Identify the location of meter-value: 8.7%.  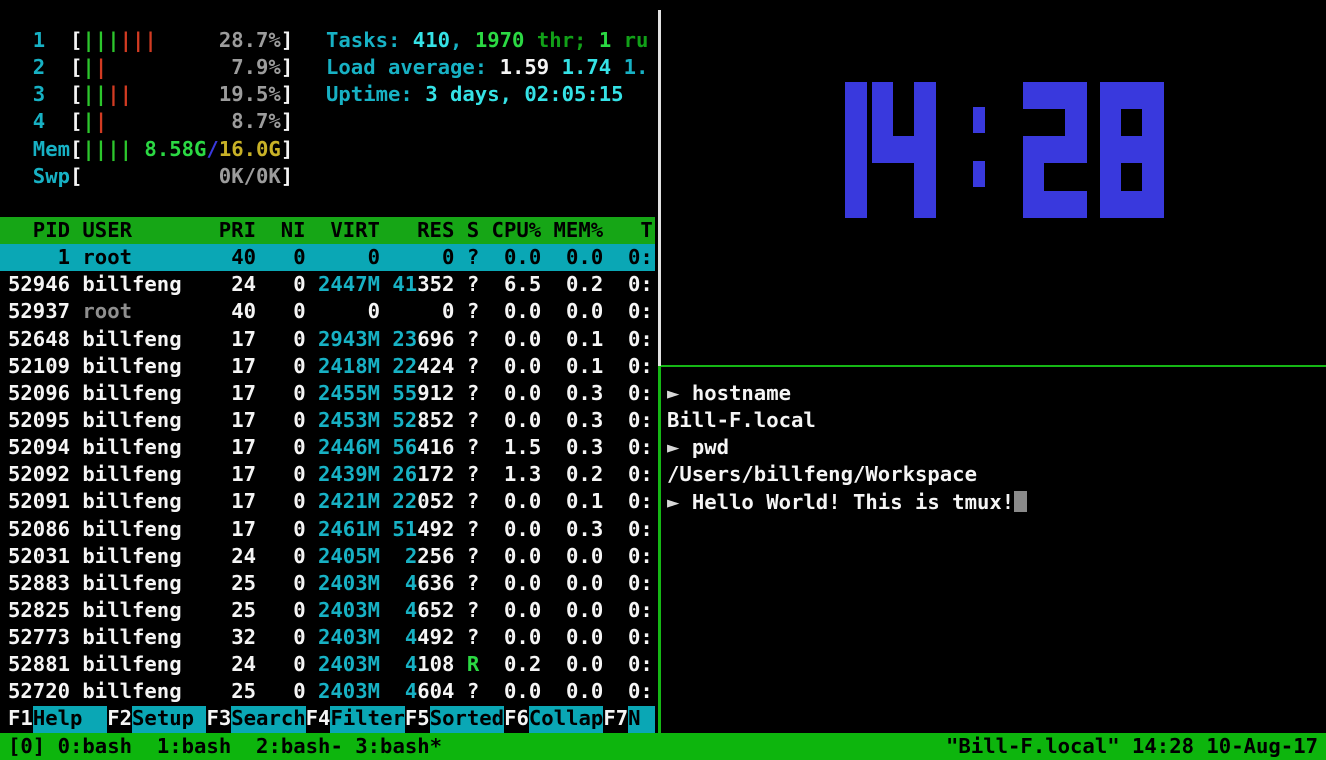
(256, 121).